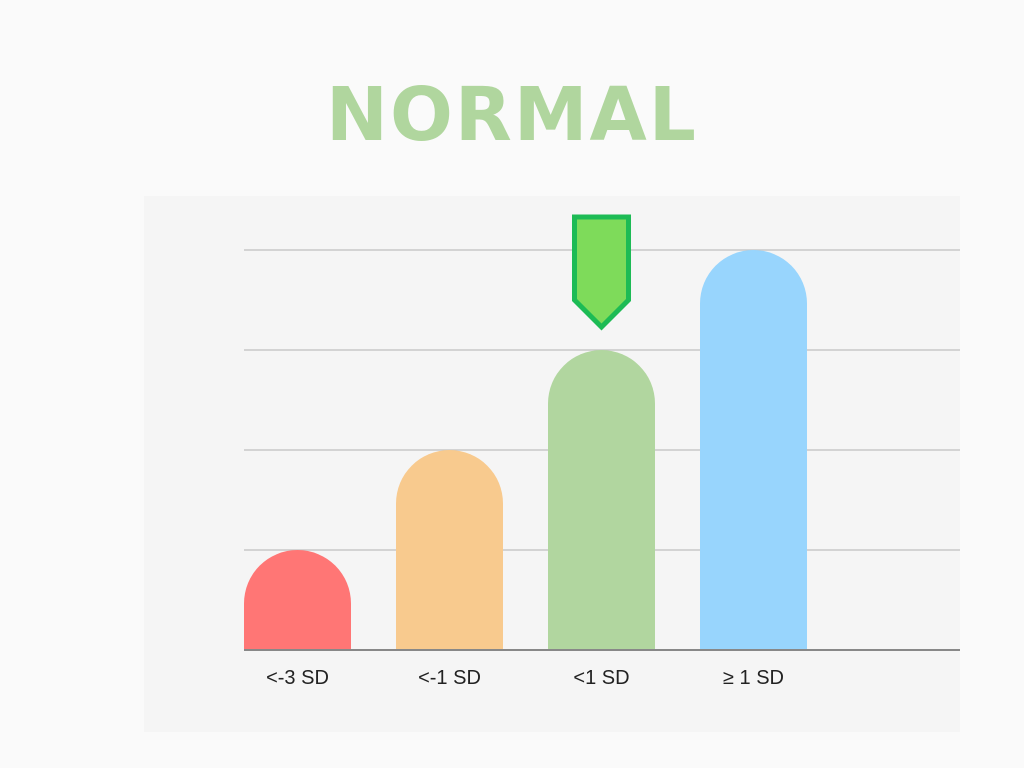 The image size is (1024, 768). What do you see at coordinates (297, 678) in the screenshot?
I see `tick-label: <-3 SD` at bounding box center [297, 678].